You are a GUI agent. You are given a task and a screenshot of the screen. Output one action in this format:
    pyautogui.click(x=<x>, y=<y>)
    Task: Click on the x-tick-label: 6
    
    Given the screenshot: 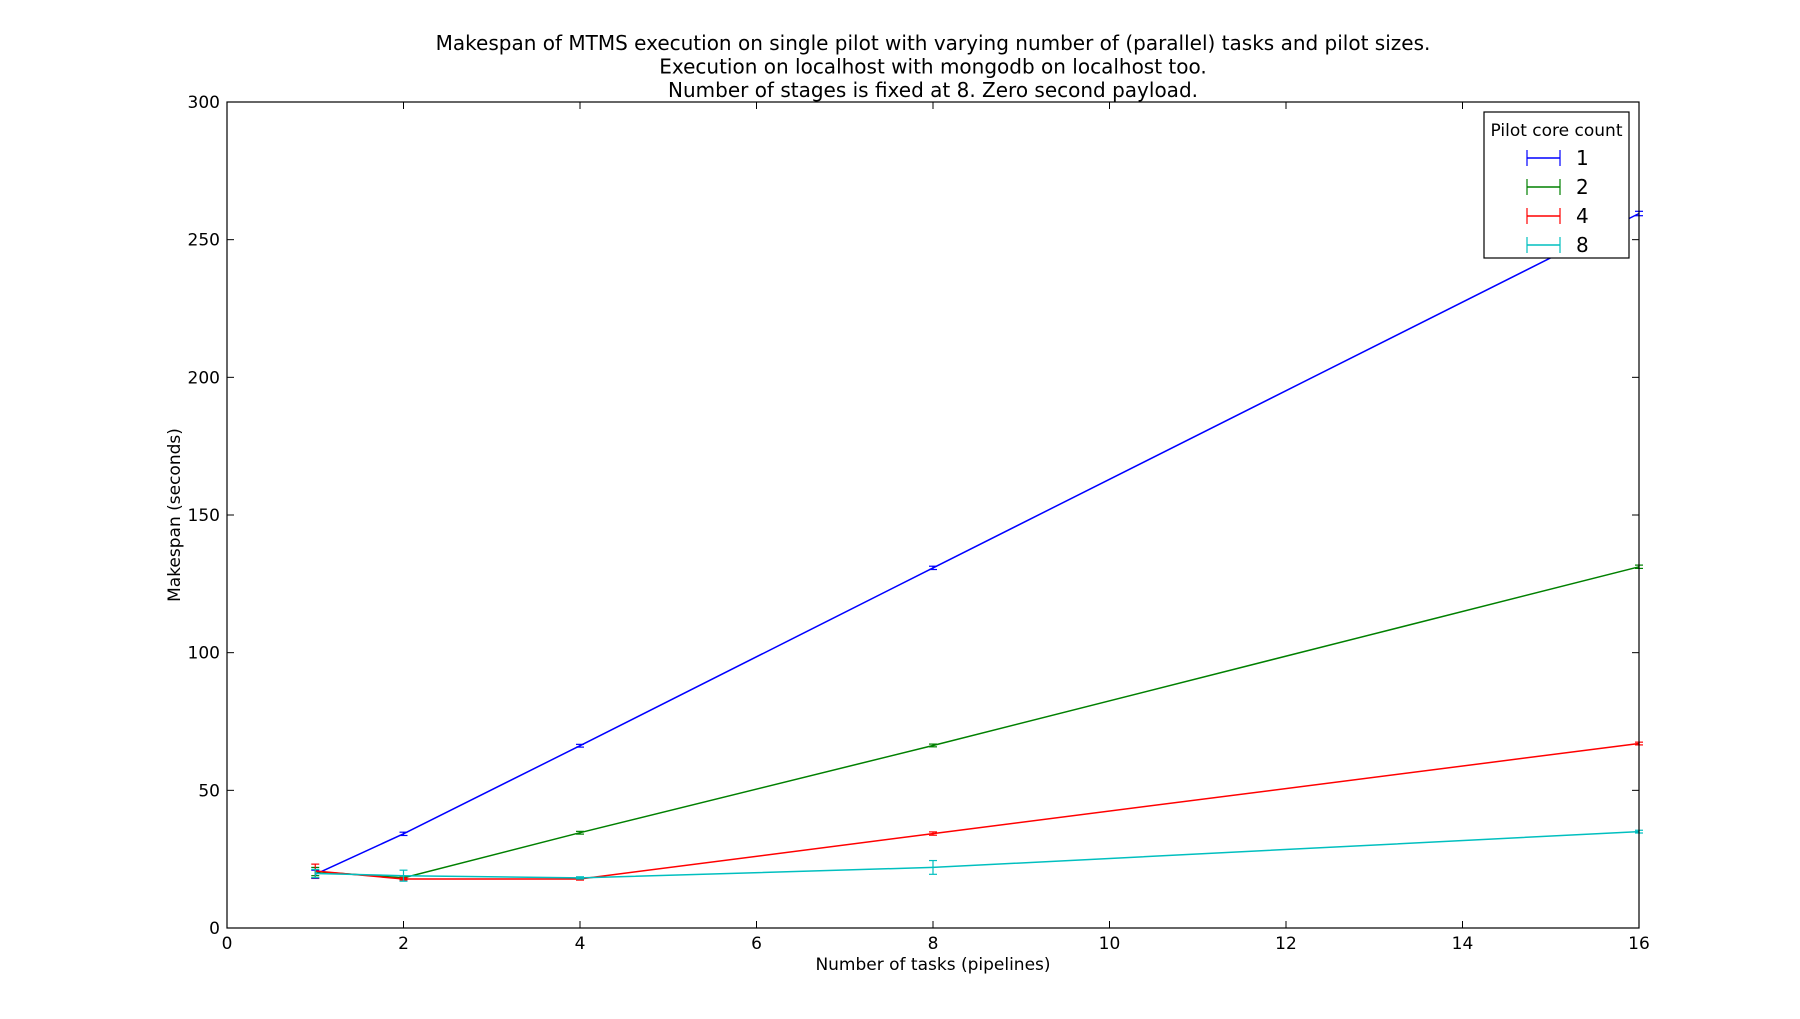 What is the action you would take?
    pyautogui.click(x=756, y=944)
    